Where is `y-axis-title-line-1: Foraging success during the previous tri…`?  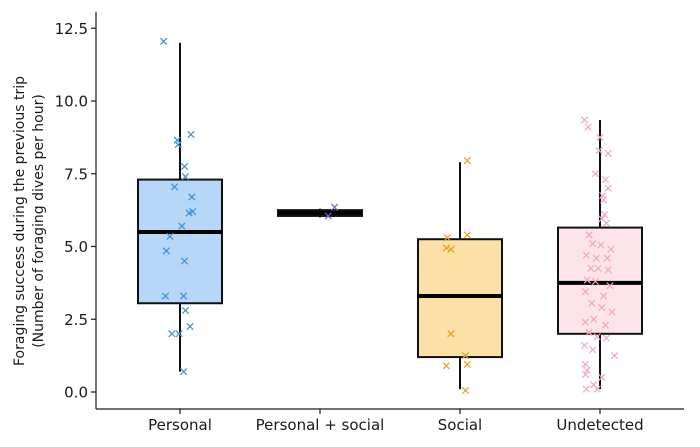
y-axis-title-line-1: Foraging success during the previous tri… is located at coordinates (20, 221).